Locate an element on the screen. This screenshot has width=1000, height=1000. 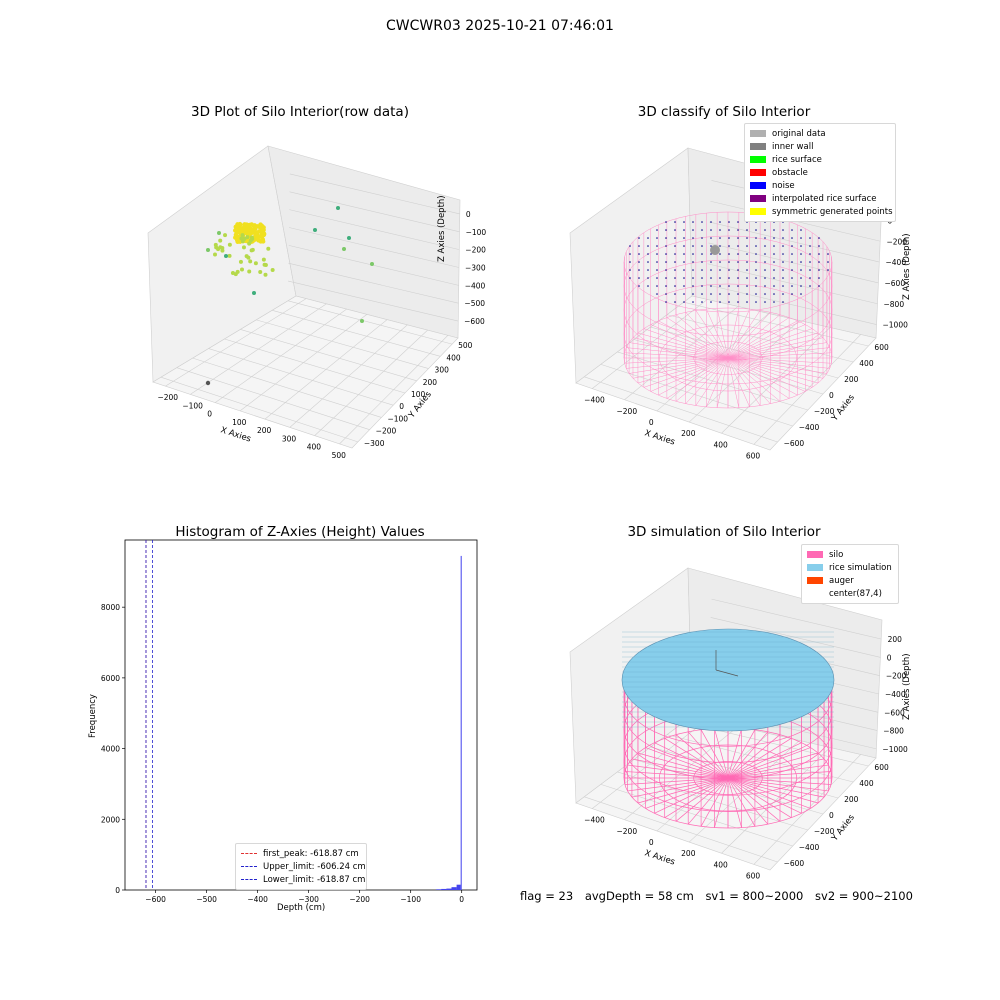
y-tick-label: 8000 is located at coordinates (110, 607).